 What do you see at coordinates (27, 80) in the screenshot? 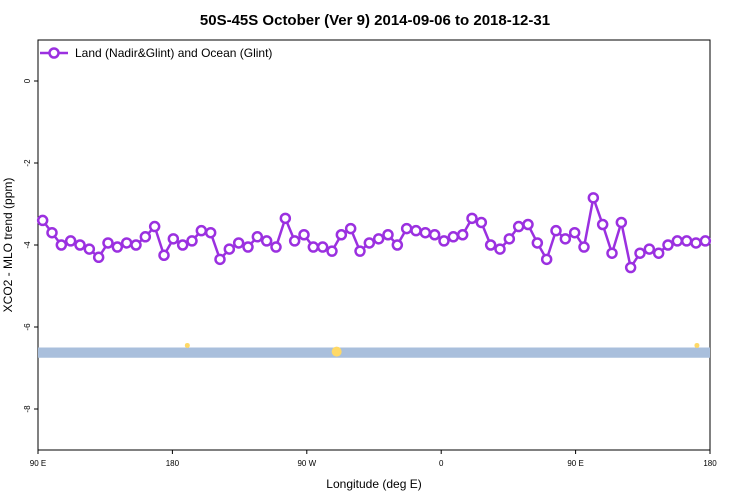
I see `y-tick-label: 0` at bounding box center [27, 80].